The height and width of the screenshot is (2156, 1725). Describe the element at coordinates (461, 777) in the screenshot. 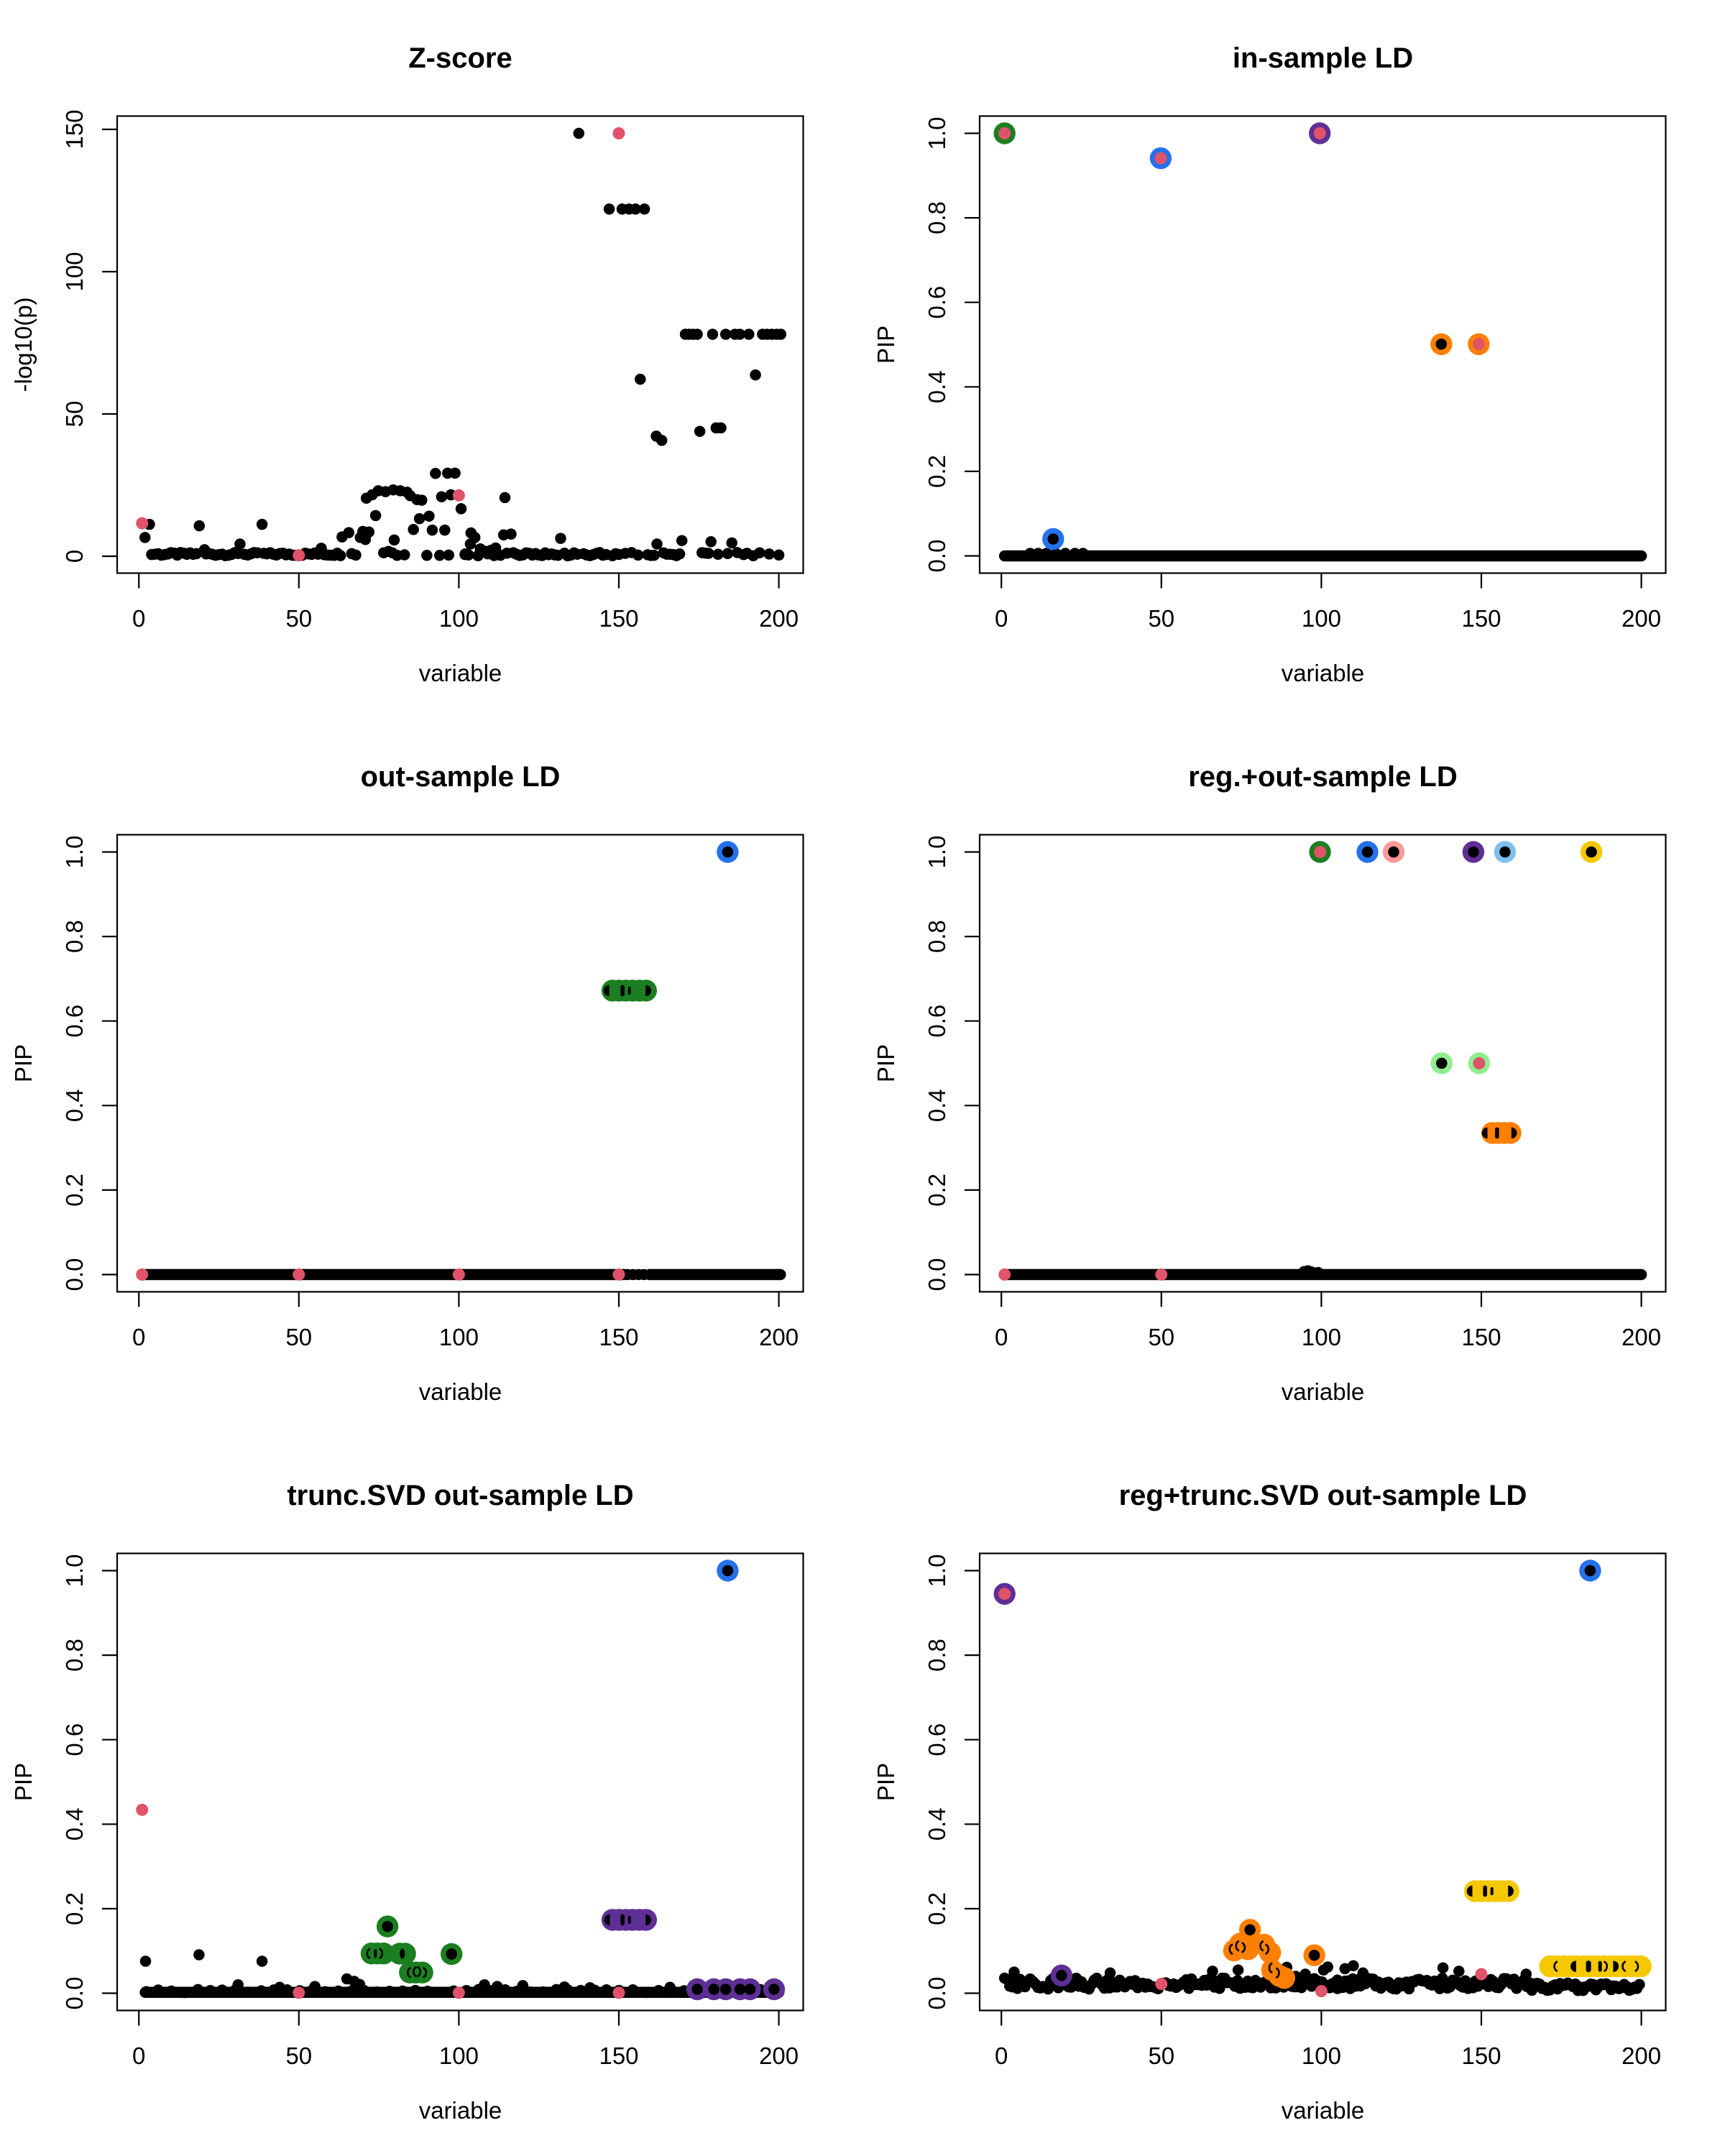

I see `svg-text: out-sample LD` at that location.